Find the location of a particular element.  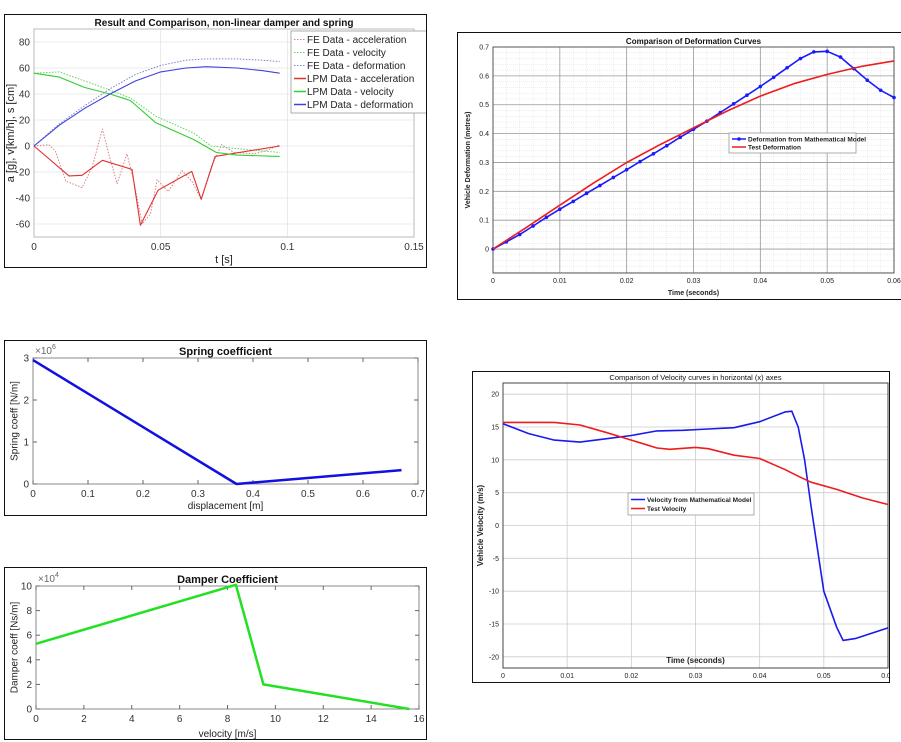

legend-entry-label: FE Data - deformation is located at coordinates (356, 66).